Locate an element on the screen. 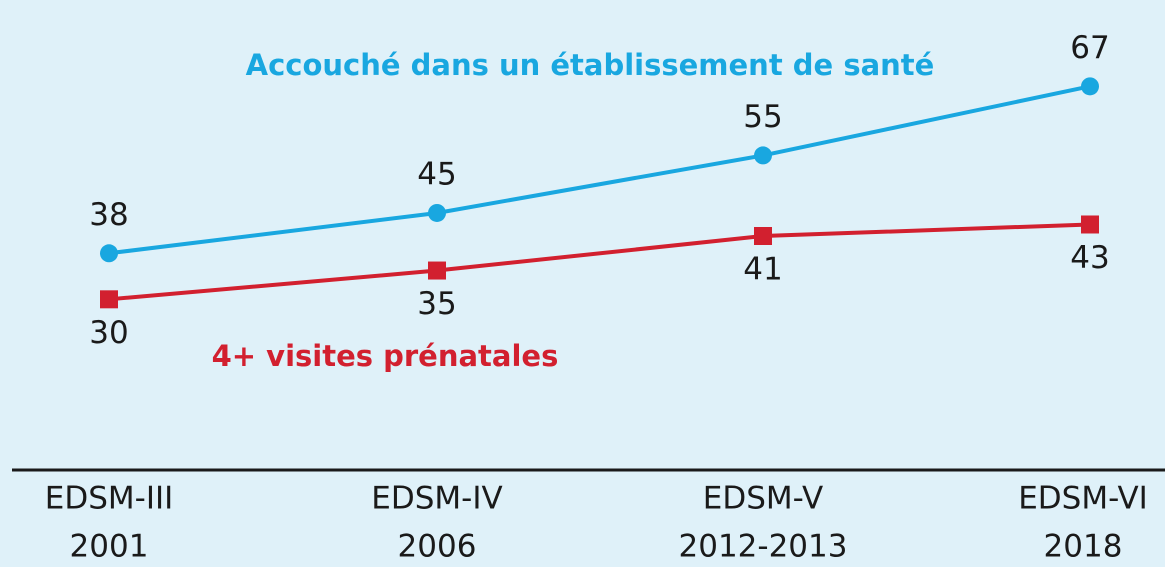  x-tick-label: 2006 is located at coordinates (437, 547).